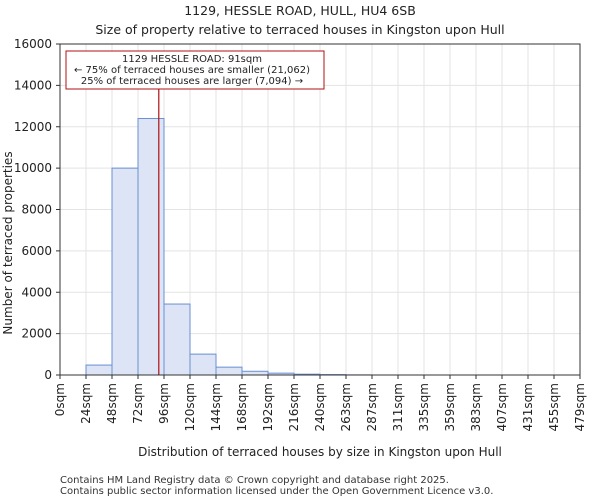  Describe the element at coordinates (36, 292) in the screenshot. I see `y-tick-label: 4000` at that location.